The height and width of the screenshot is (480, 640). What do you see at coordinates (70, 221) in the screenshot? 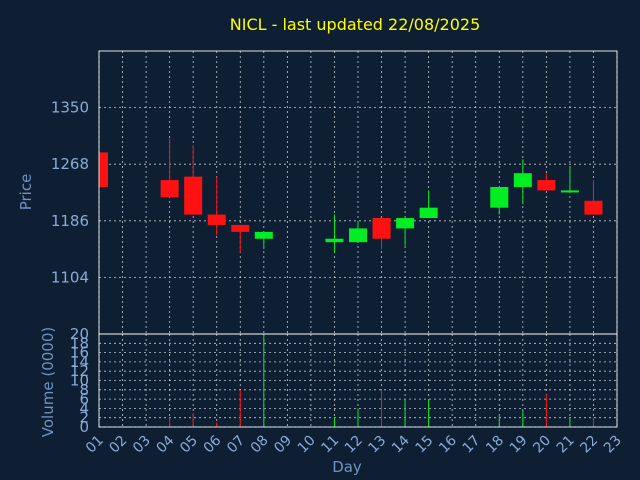
I see `price-tick-label: 1186` at bounding box center [70, 221].